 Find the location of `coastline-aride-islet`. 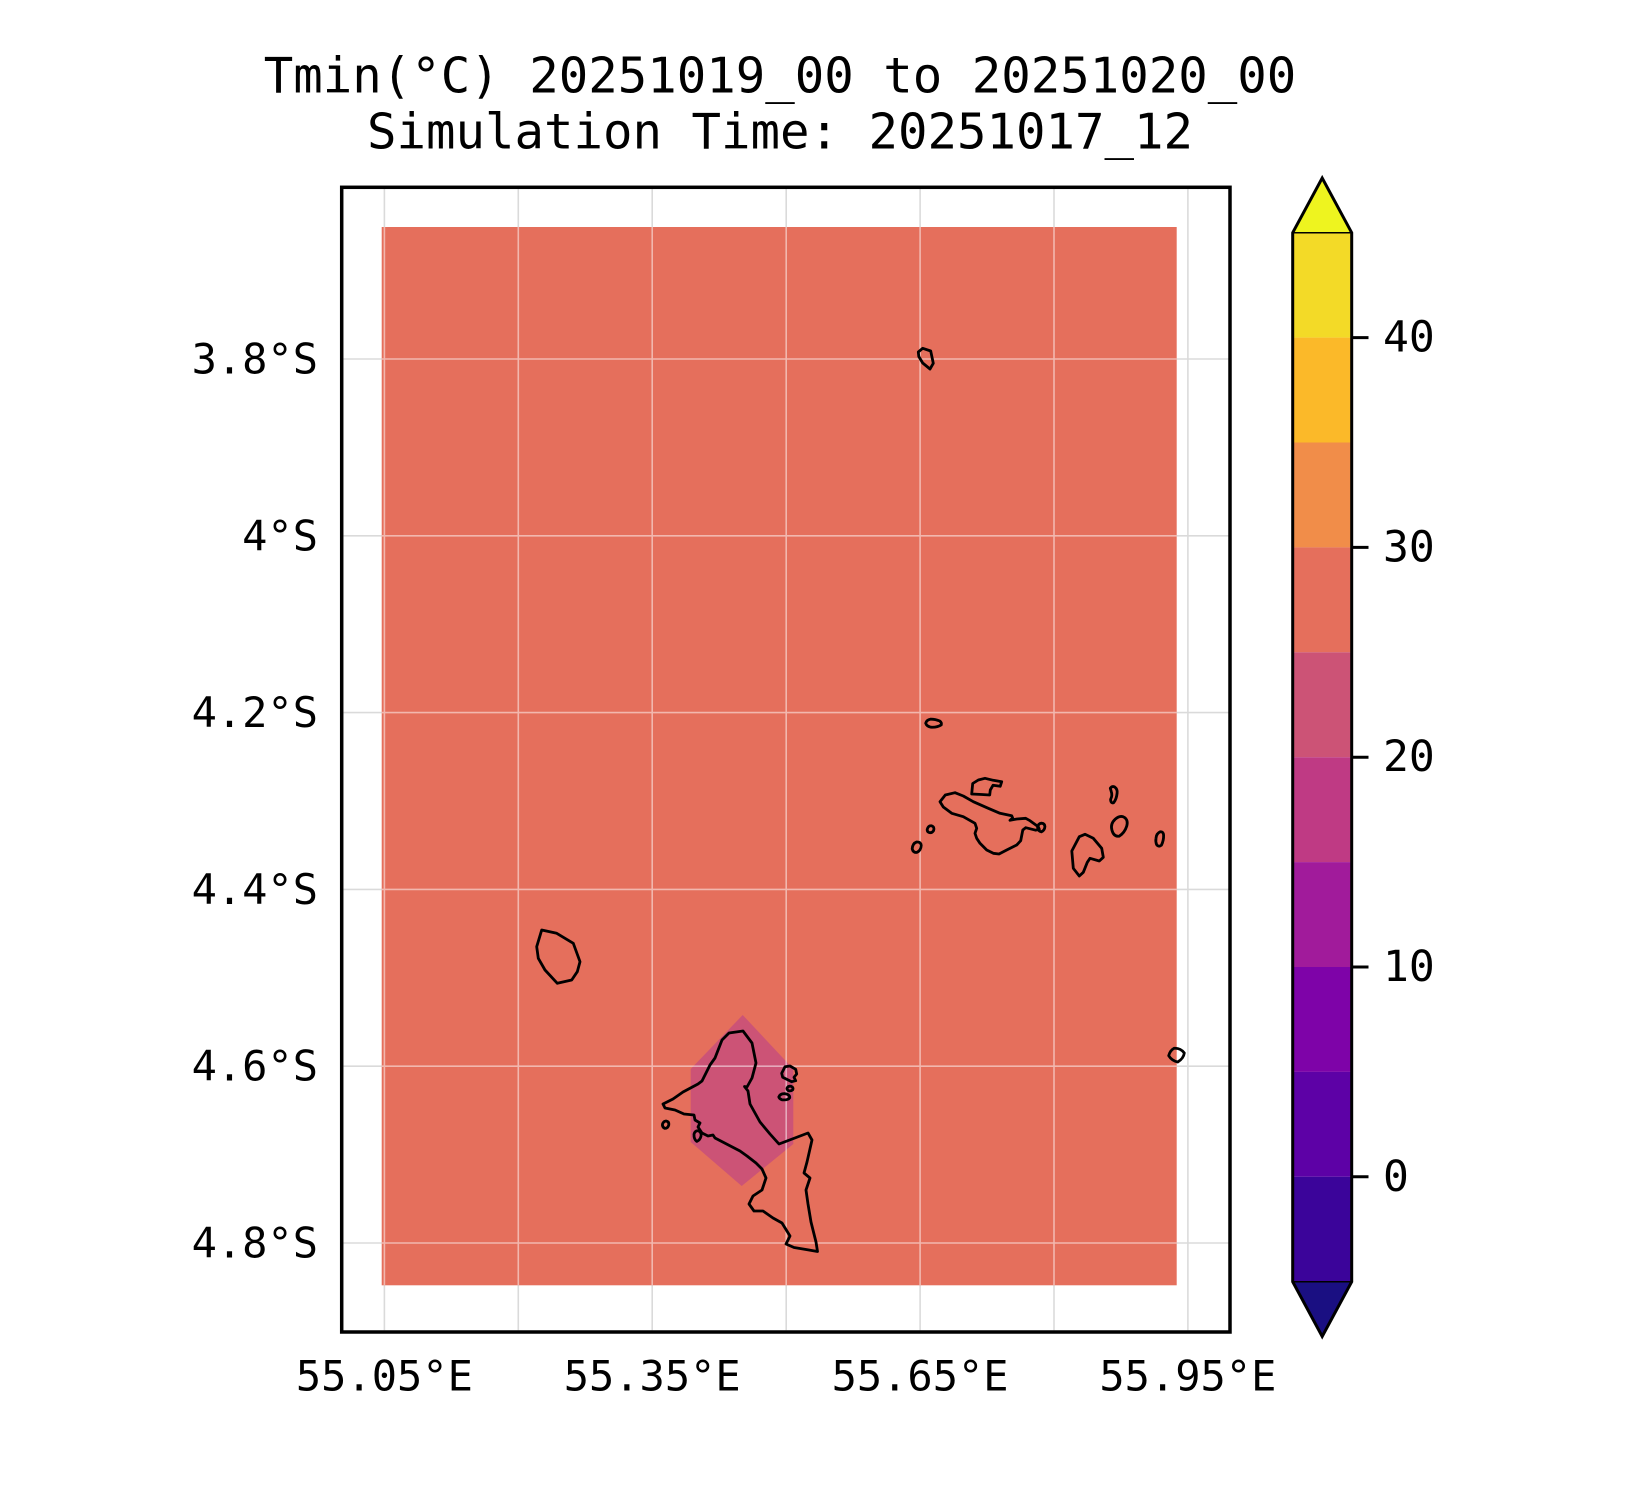

coastline-aride-islet is located at coordinates (933, 723).